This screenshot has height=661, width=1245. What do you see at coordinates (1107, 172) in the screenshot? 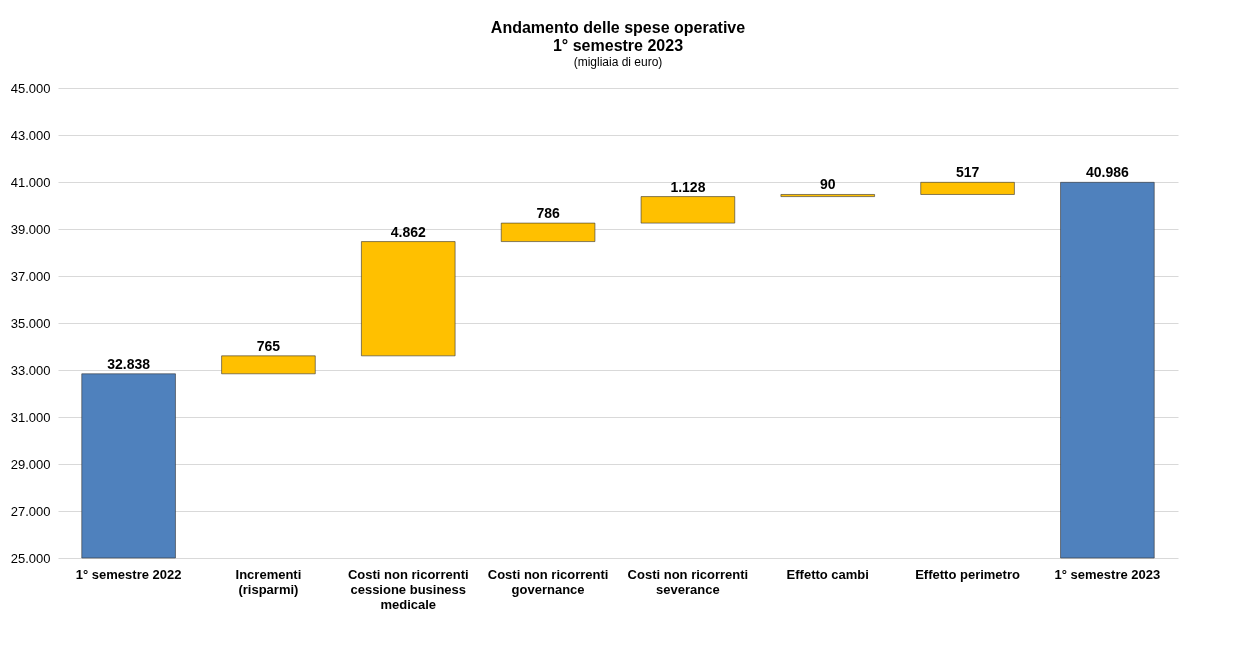
I see `data-label: 40.986` at bounding box center [1107, 172].